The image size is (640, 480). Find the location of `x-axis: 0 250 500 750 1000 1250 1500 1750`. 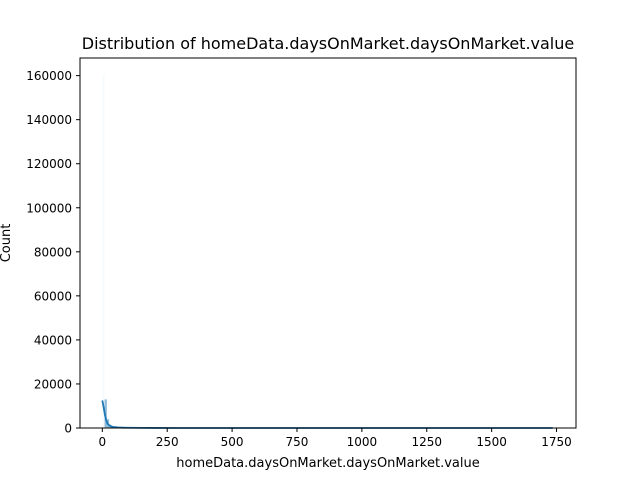

x-axis: 0 250 500 750 1000 1250 1500 1750 is located at coordinates (335, 438).